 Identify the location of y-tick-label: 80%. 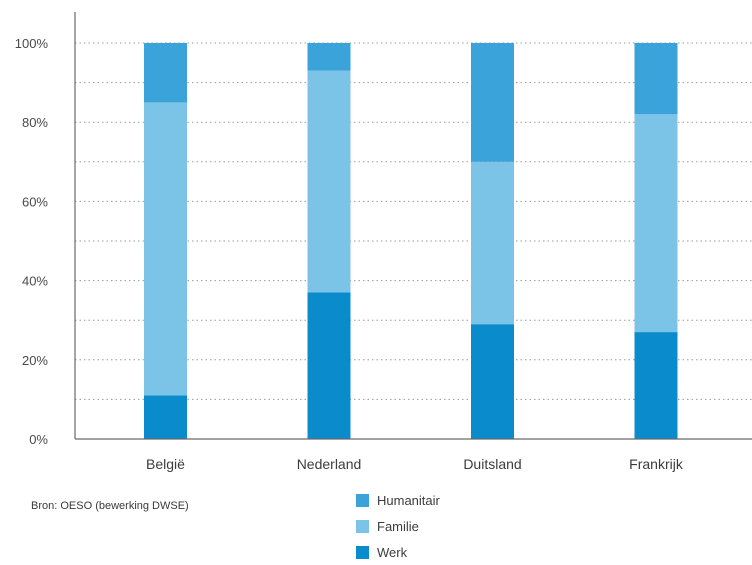
(35, 122).